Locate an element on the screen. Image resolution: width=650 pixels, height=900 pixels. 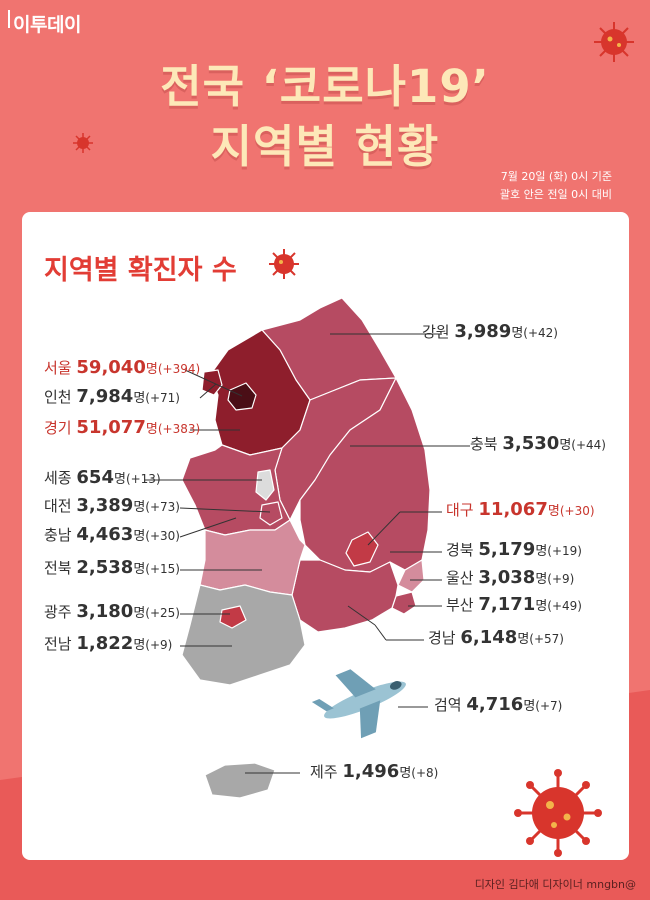
label-incheon: 인천 7,984명(+71) is located at coordinates (112, 396).